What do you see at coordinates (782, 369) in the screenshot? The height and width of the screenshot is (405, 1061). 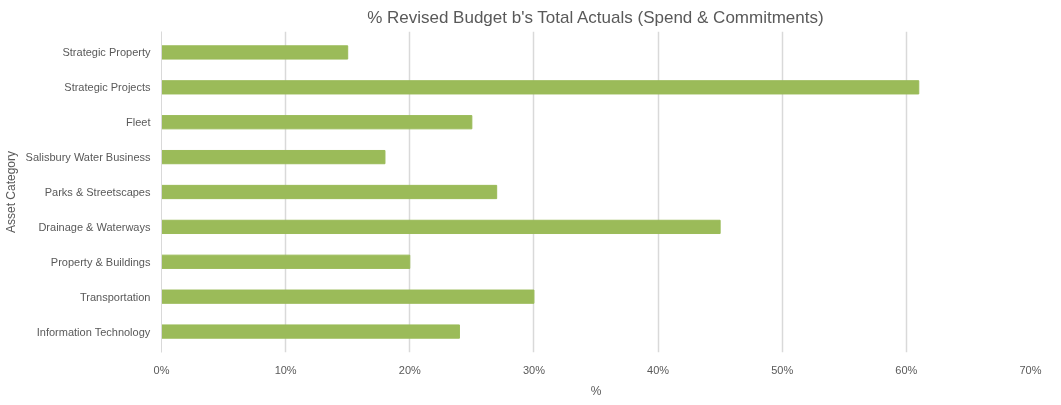 I see `x-tick-label: 50%` at bounding box center [782, 369].